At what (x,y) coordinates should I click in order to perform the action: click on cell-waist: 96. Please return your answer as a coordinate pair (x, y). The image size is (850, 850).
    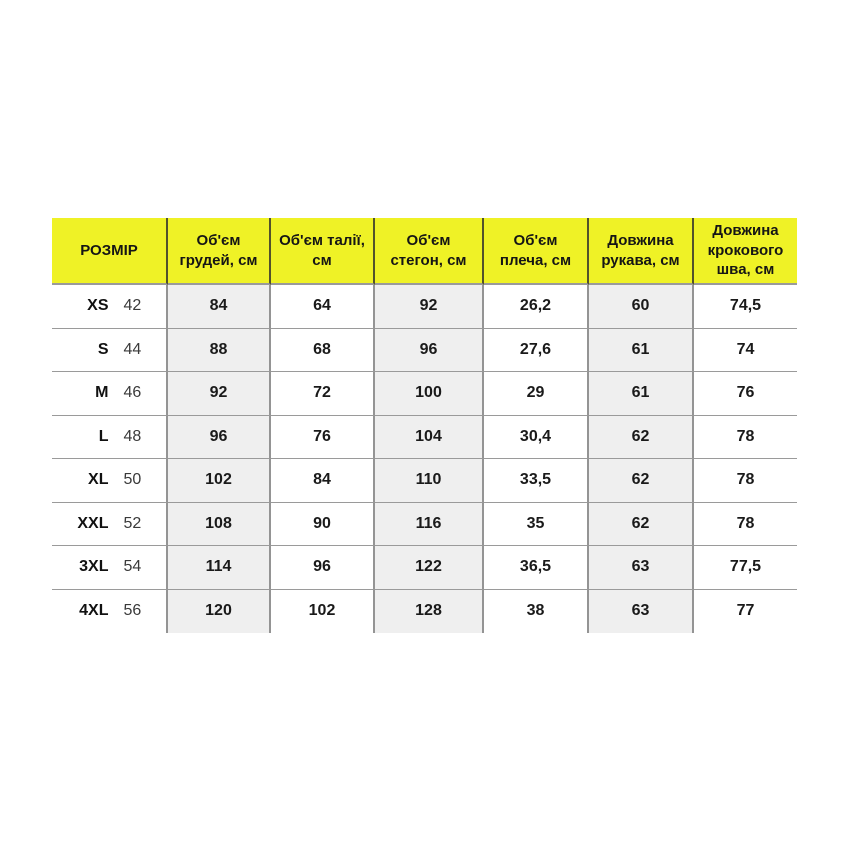
    Looking at the image, I should click on (323, 568).